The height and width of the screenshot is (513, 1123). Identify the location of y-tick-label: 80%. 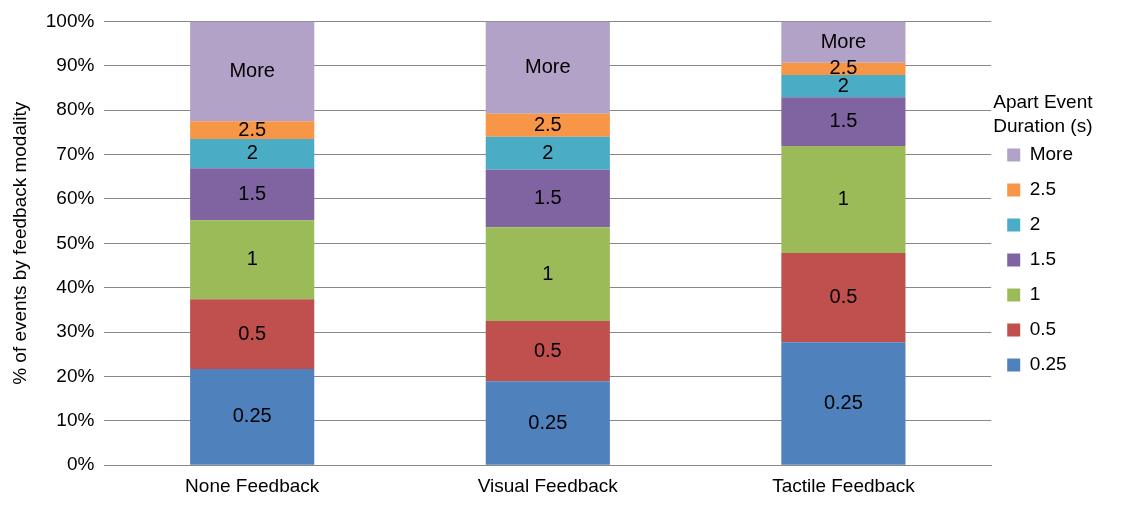
(75, 109).